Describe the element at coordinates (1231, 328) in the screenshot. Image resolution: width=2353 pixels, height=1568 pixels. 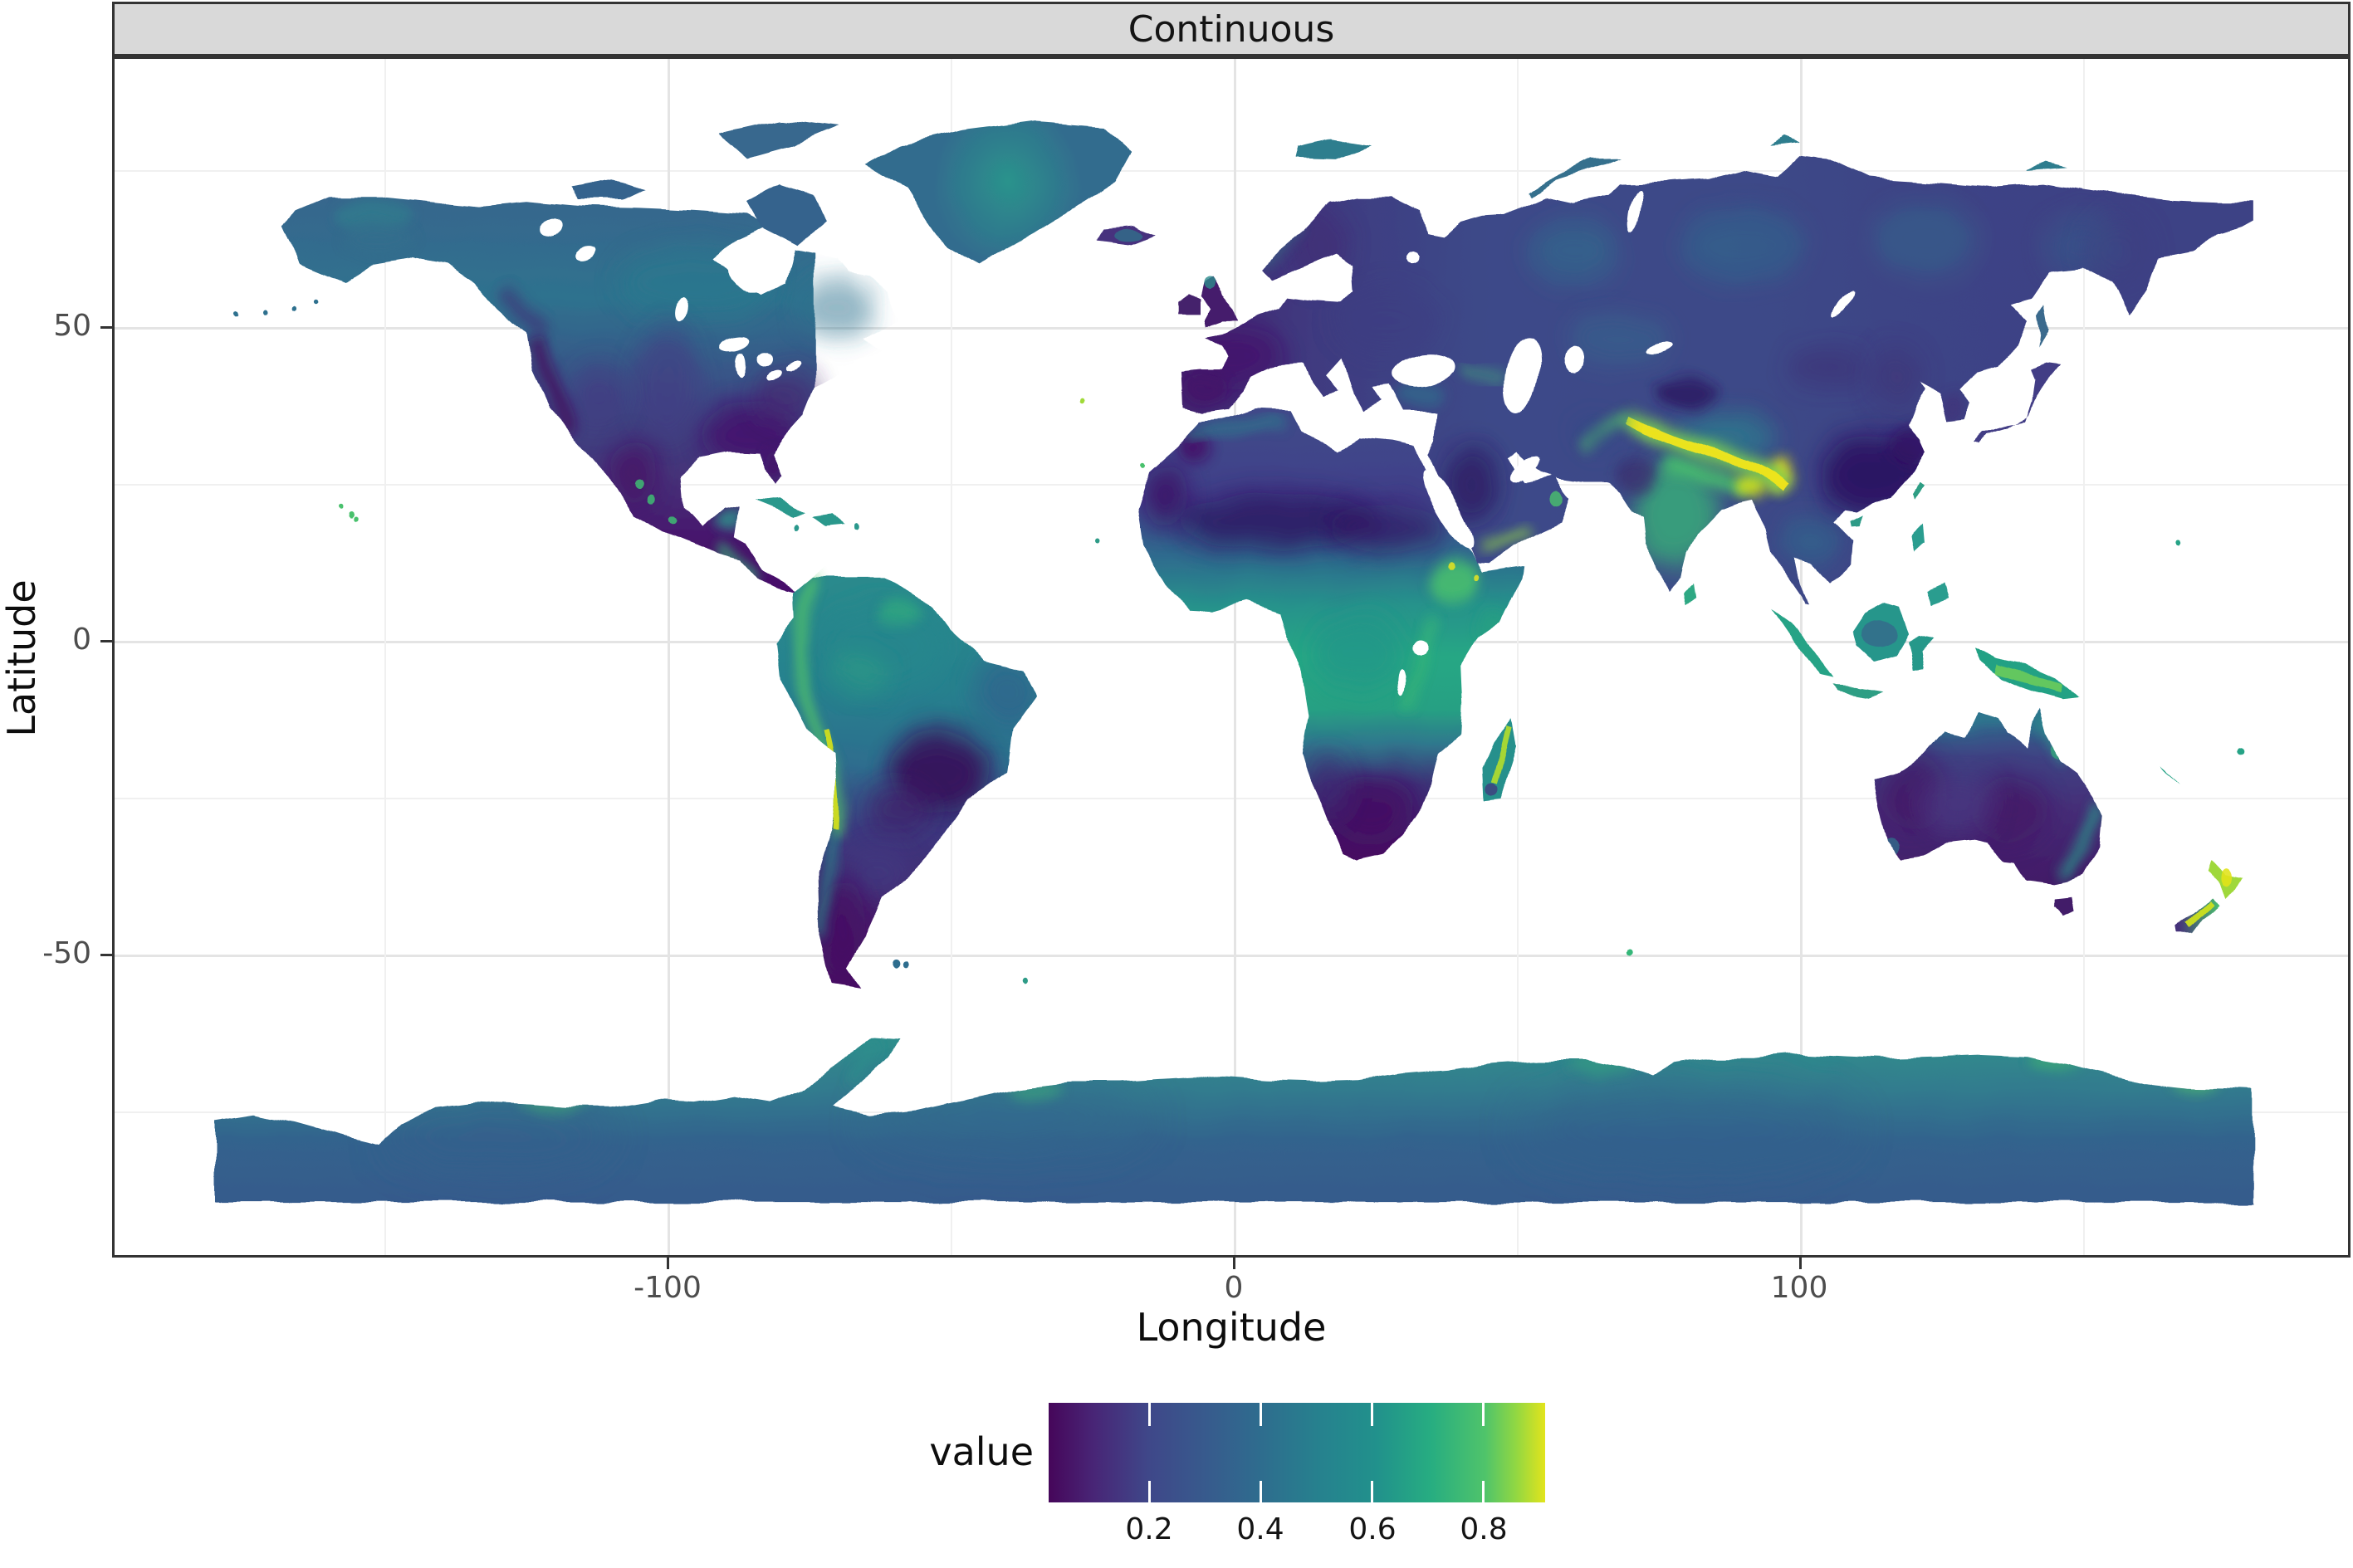
I see `gridline-major-lat50` at that location.